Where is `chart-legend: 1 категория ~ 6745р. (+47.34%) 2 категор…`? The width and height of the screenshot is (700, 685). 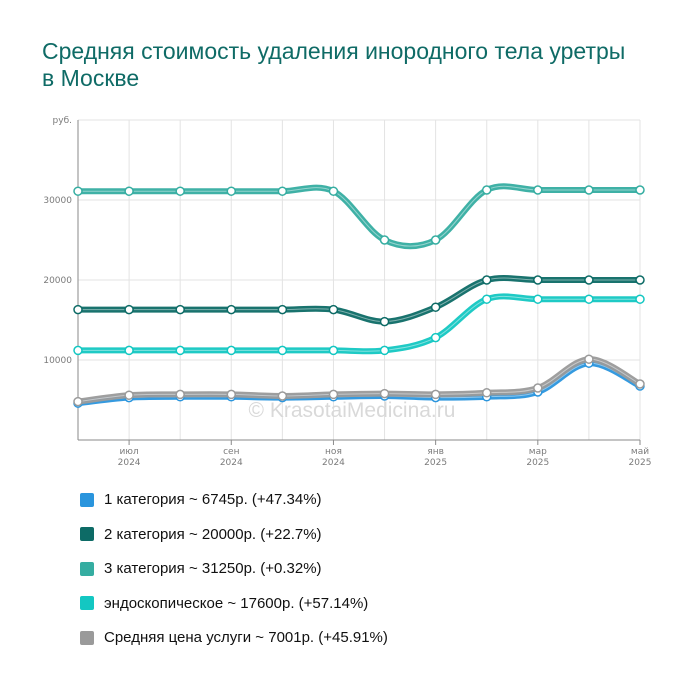 chart-legend: 1 категория ~ 6745р. (+47.34%) 2 категор… is located at coordinates (234, 574).